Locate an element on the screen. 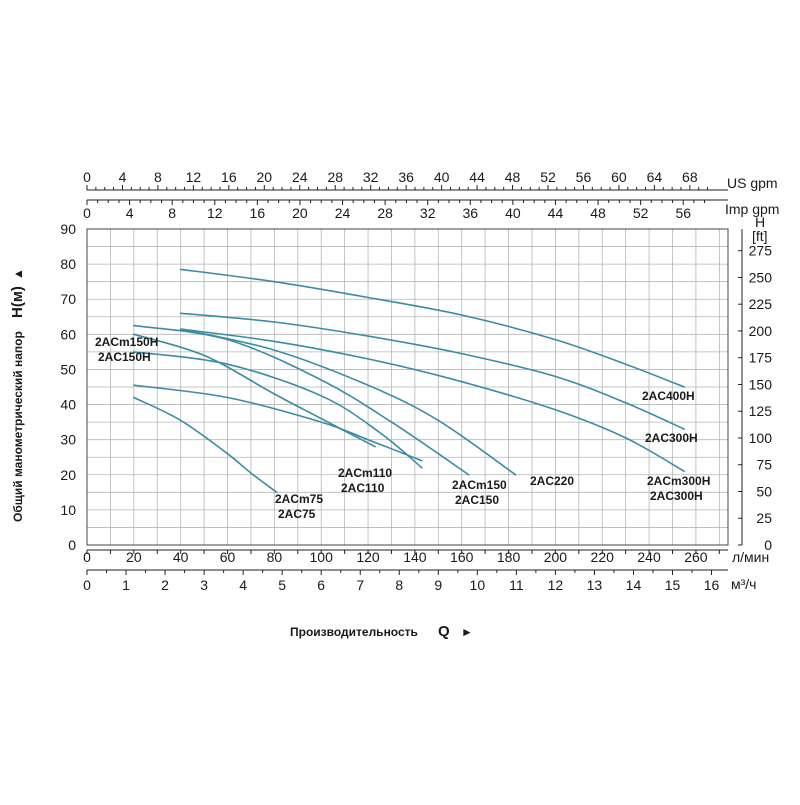 The height and width of the screenshot is (805, 800). curve-label: 2AC220 is located at coordinates (552, 481).